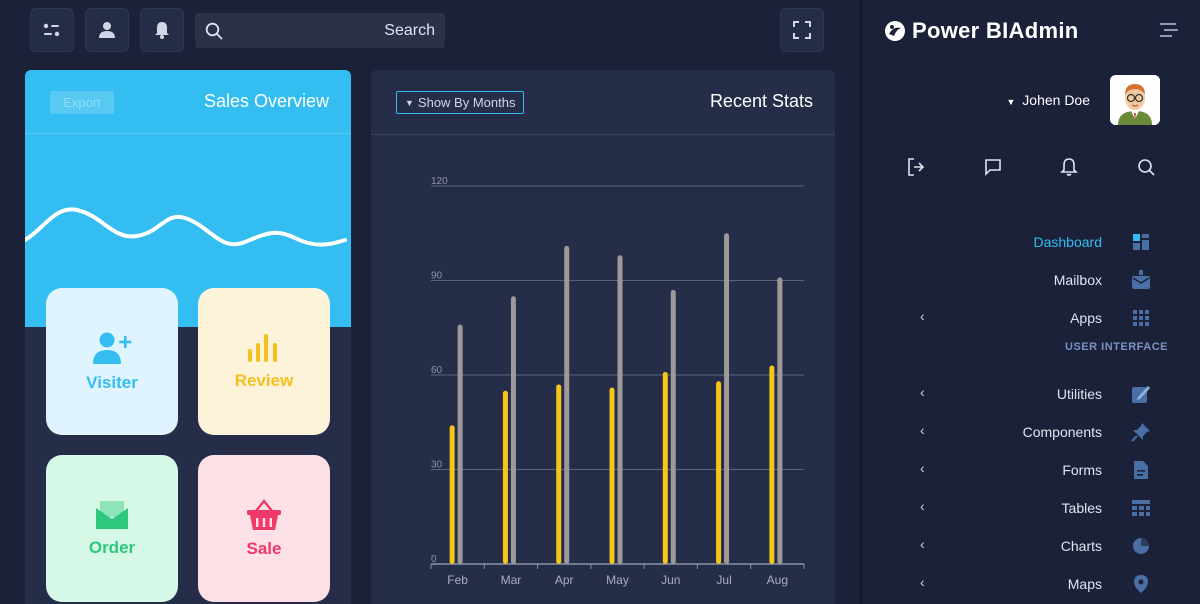 This screenshot has height=604, width=1200. I want to click on avatar-image, so click(1135, 100).